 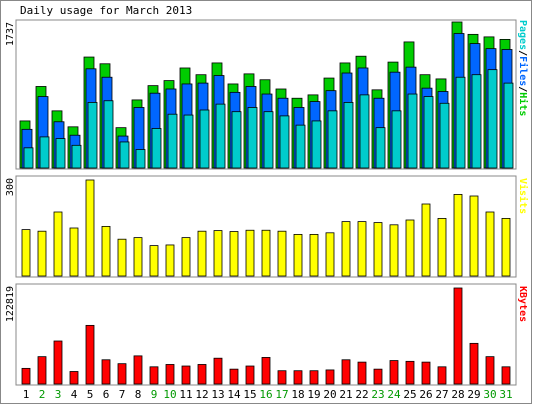 I want to click on hits-max-label: 1737, so click(x=10, y=34).